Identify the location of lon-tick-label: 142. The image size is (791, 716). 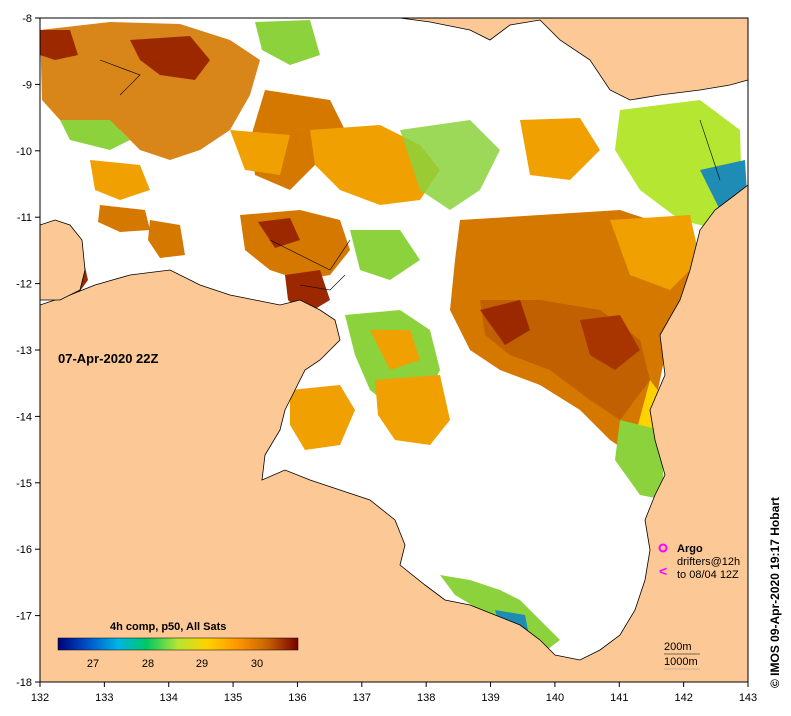
(683, 698).